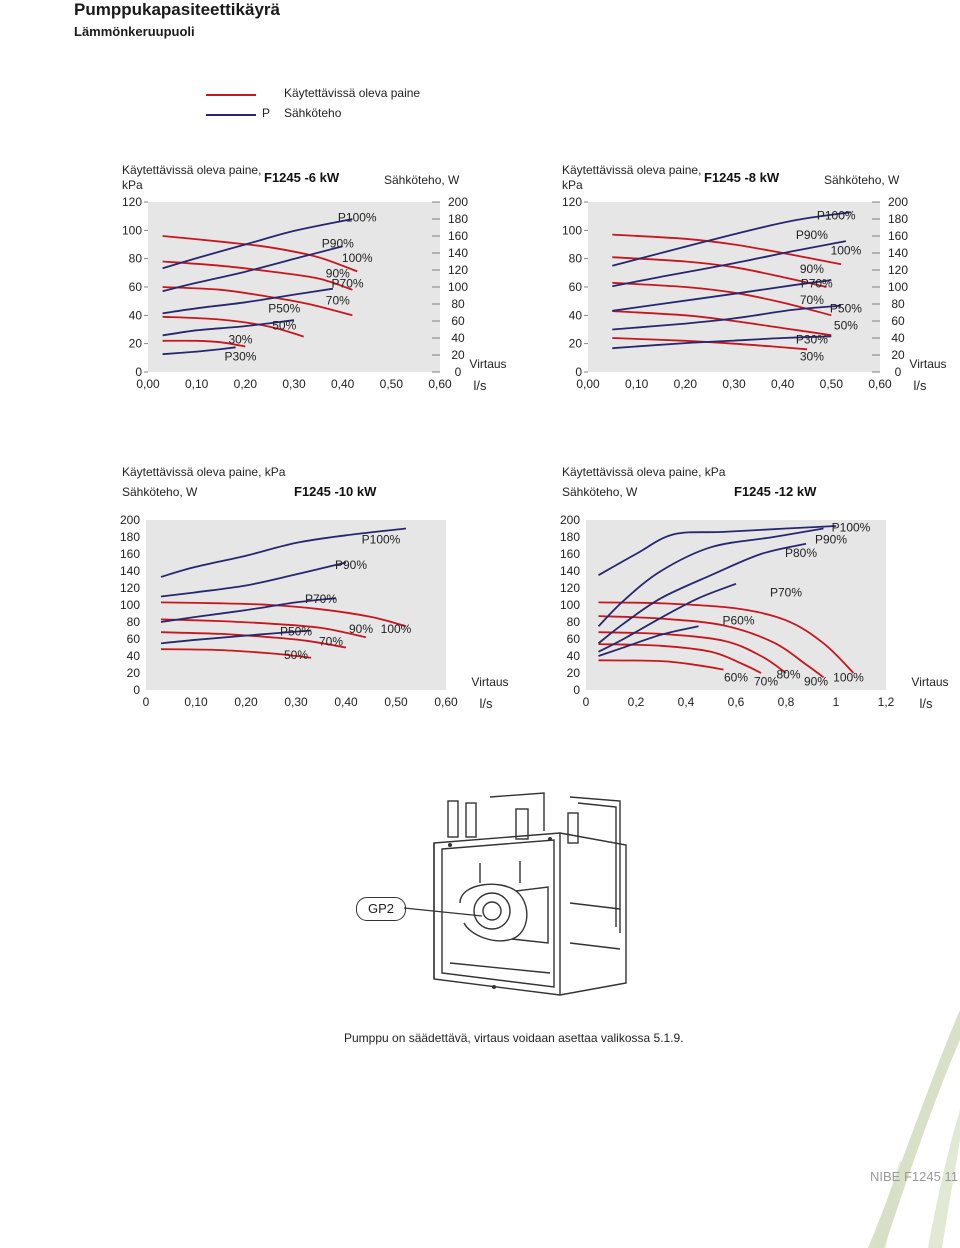 Image resolution: width=960 pixels, height=1248 pixels. Describe the element at coordinates (898, 355) in the screenshot. I see `right-tick-label: 20` at that location.